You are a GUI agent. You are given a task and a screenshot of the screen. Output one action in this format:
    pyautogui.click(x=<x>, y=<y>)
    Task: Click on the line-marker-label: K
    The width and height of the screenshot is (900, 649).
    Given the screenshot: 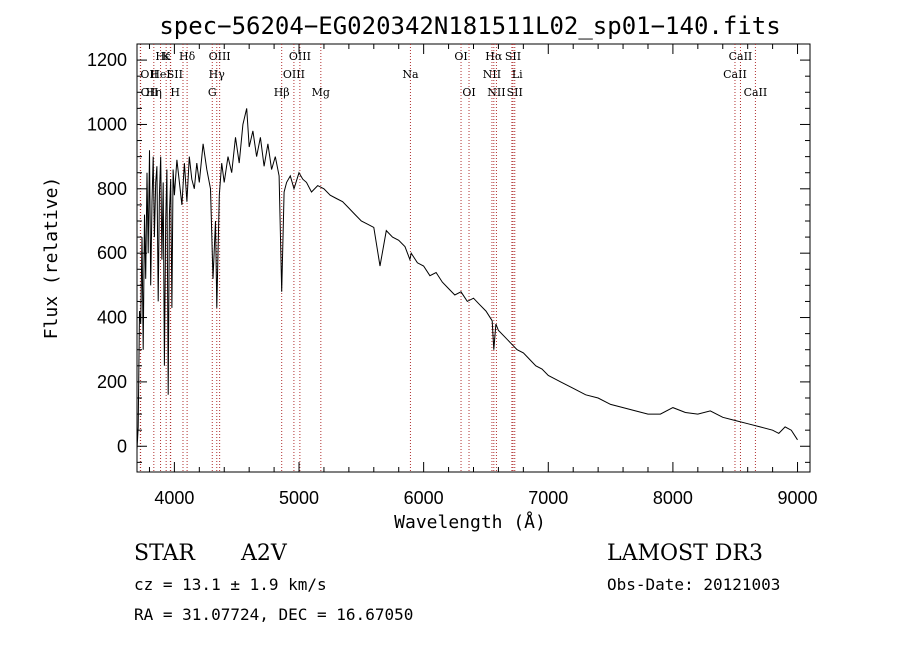 What is the action you would take?
    pyautogui.click(x=166, y=56)
    